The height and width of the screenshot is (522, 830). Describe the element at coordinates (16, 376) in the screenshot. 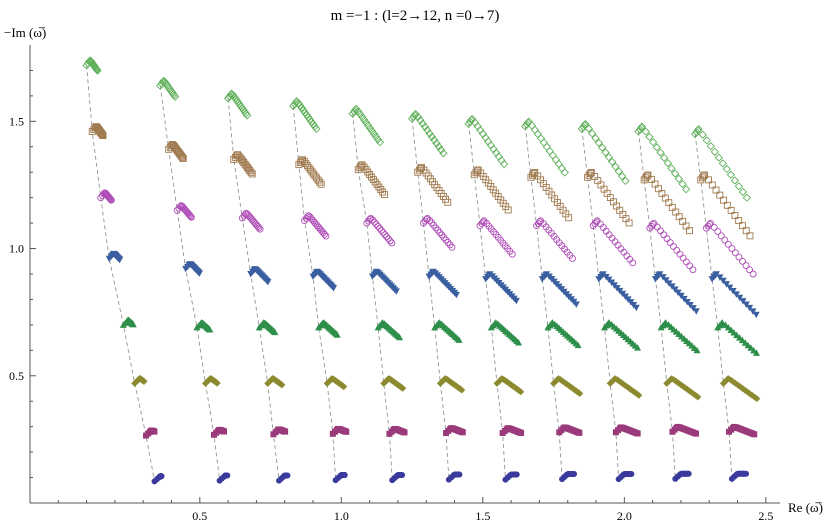

I see `y-tick-label: 0.5` at that location.